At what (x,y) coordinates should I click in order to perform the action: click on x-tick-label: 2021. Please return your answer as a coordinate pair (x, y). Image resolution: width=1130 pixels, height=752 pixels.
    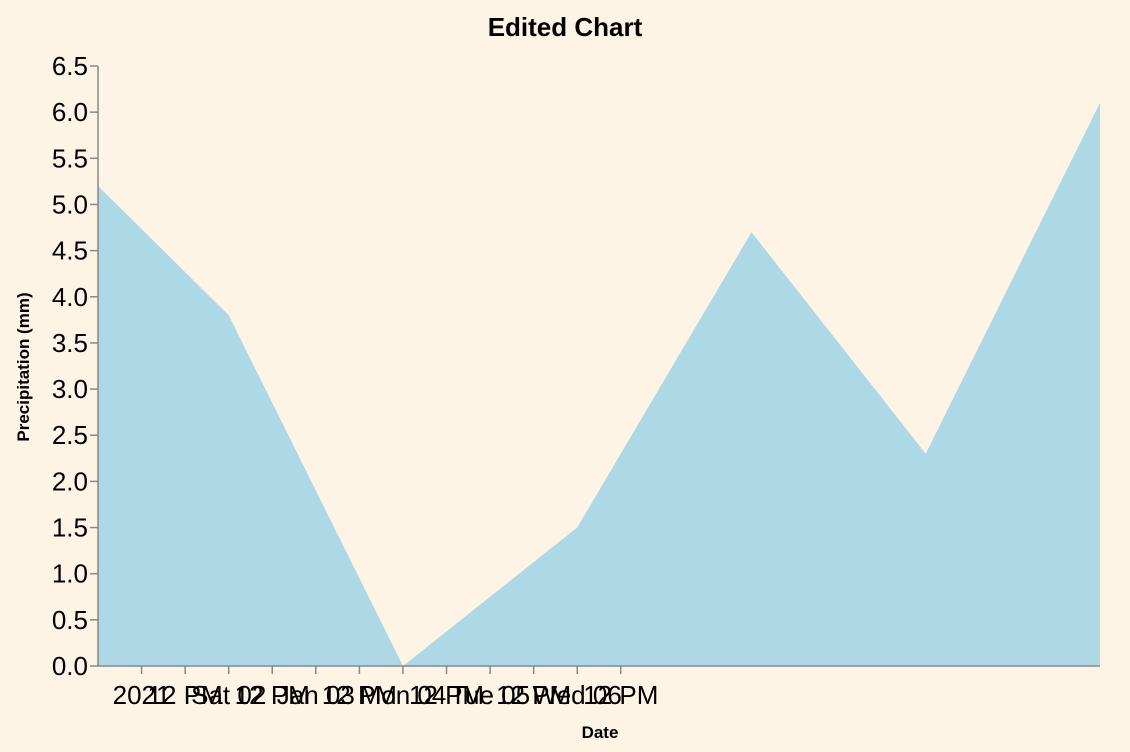
    Looking at the image, I should click on (142, 695).